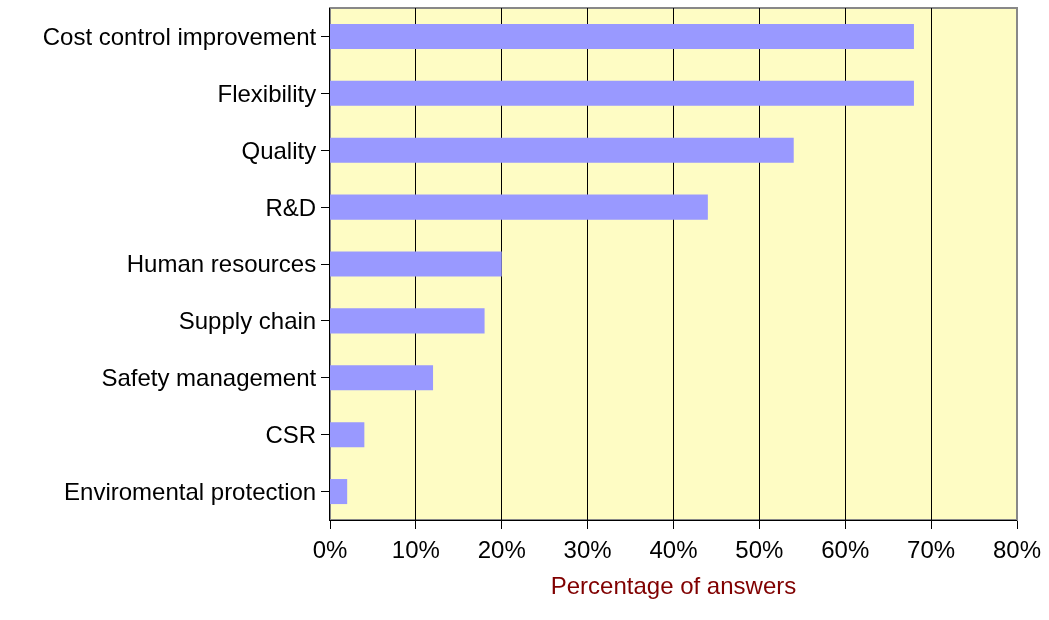  I want to click on y-tick-label: CSR, so click(291, 435).